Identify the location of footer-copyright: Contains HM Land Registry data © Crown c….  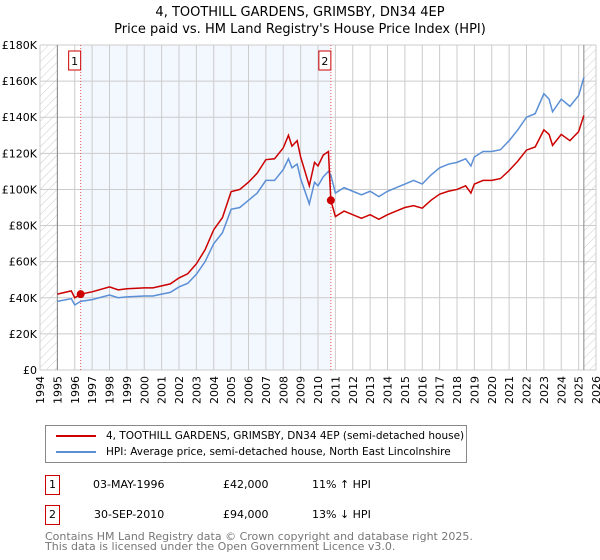
(259, 536).